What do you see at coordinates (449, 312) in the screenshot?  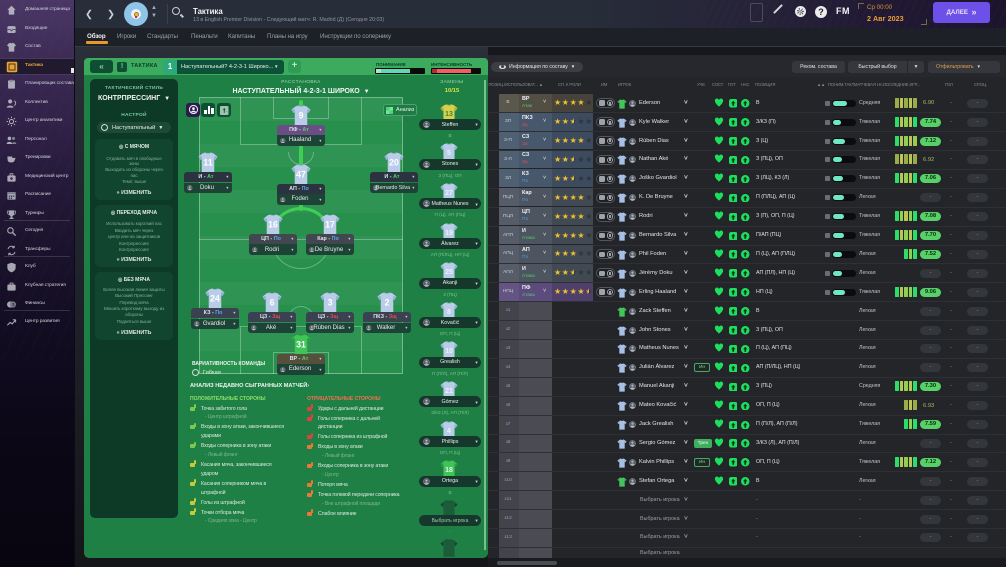 I see `svg-text: 8` at bounding box center [449, 312].